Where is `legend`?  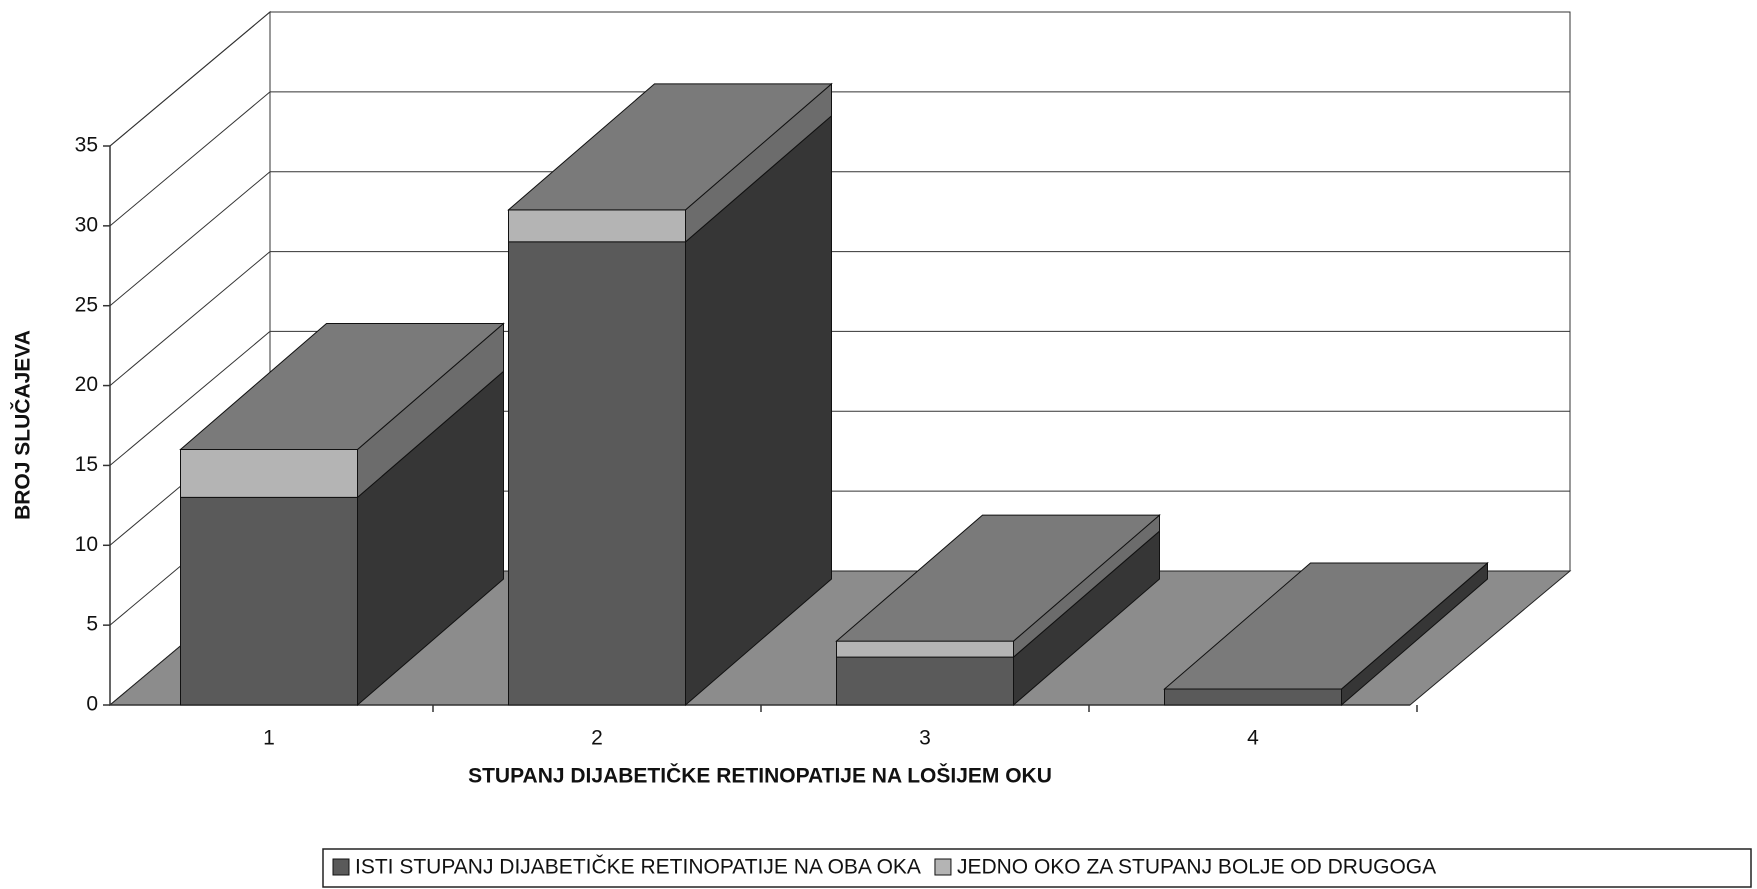
legend is located at coordinates (1037, 868).